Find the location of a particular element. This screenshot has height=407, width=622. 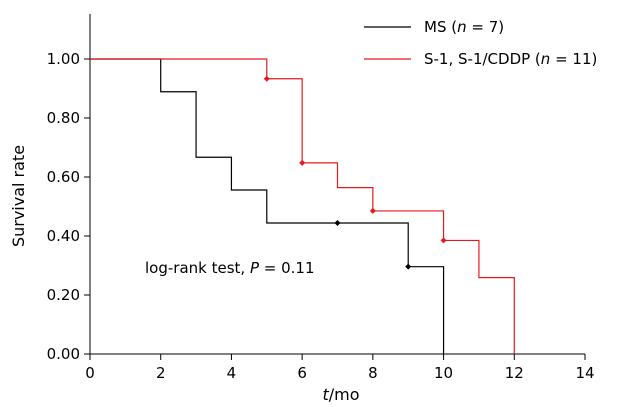

y-tick-label: 0.60 is located at coordinates (63, 177).